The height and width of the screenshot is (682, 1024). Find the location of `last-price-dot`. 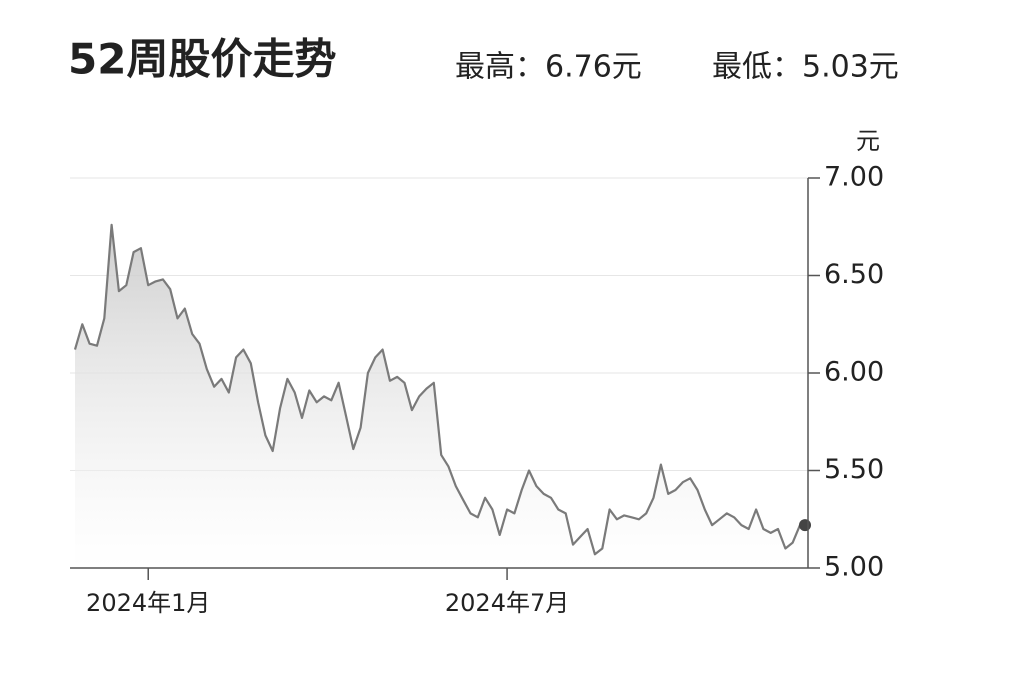

last-price-dot is located at coordinates (805, 525).